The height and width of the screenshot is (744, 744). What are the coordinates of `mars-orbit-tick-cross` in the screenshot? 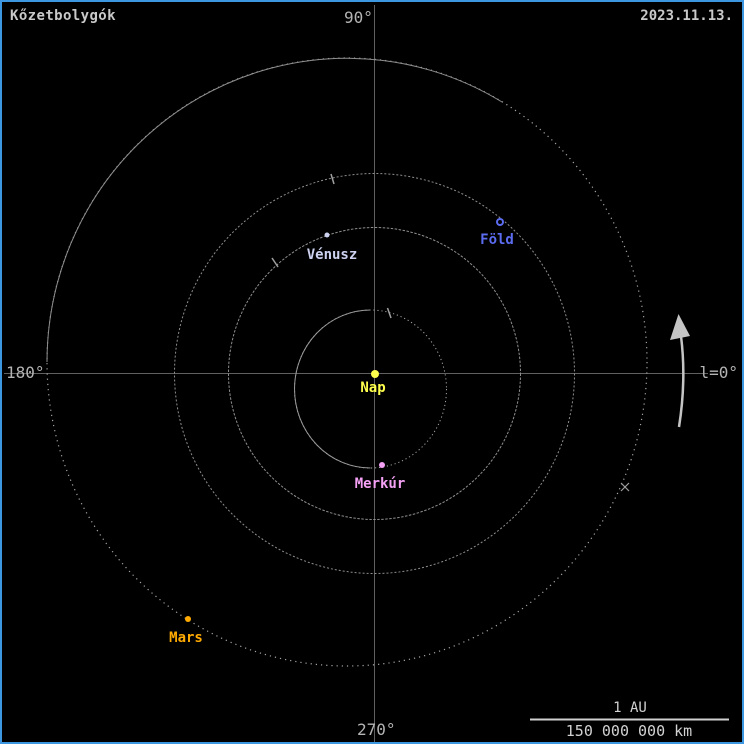 It's located at (625, 487).